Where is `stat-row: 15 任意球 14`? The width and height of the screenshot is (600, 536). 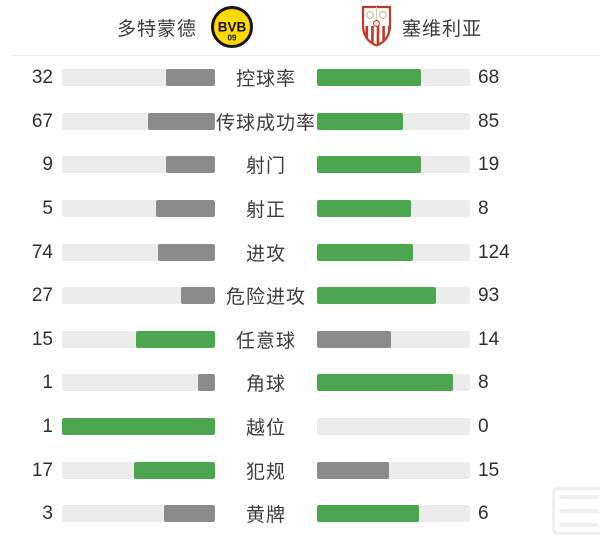 stat-row: 15 任意球 14 is located at coordinates (300, 340).